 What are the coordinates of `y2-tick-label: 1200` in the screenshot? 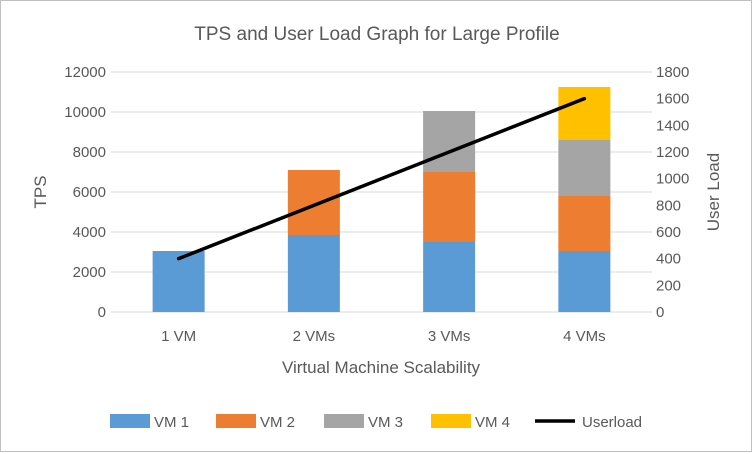 It's located at (672, 152).